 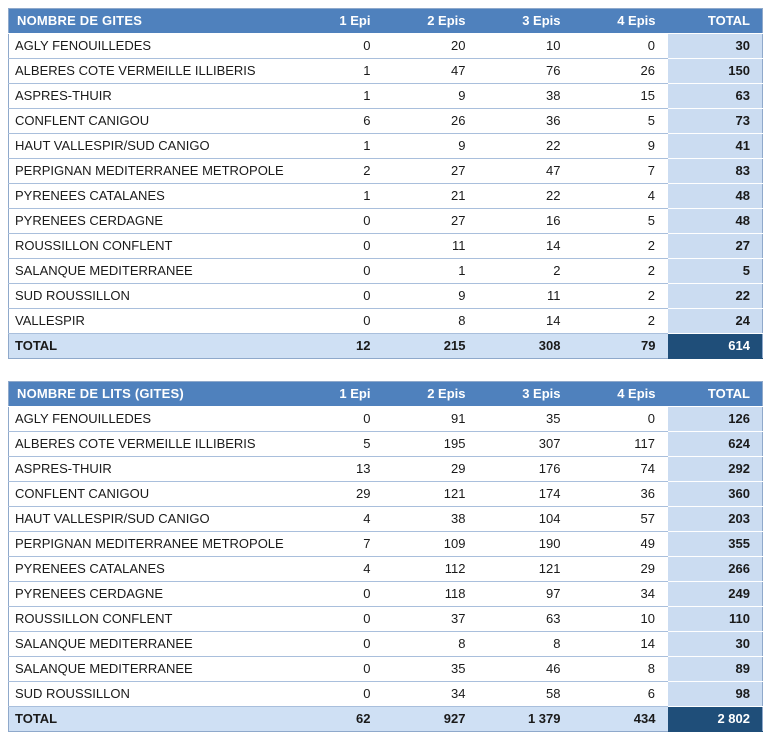 What do you see at coordinates (715, 146) in the screenshot?
I see `row-total-value: 41` at bounding box center [715, 146].